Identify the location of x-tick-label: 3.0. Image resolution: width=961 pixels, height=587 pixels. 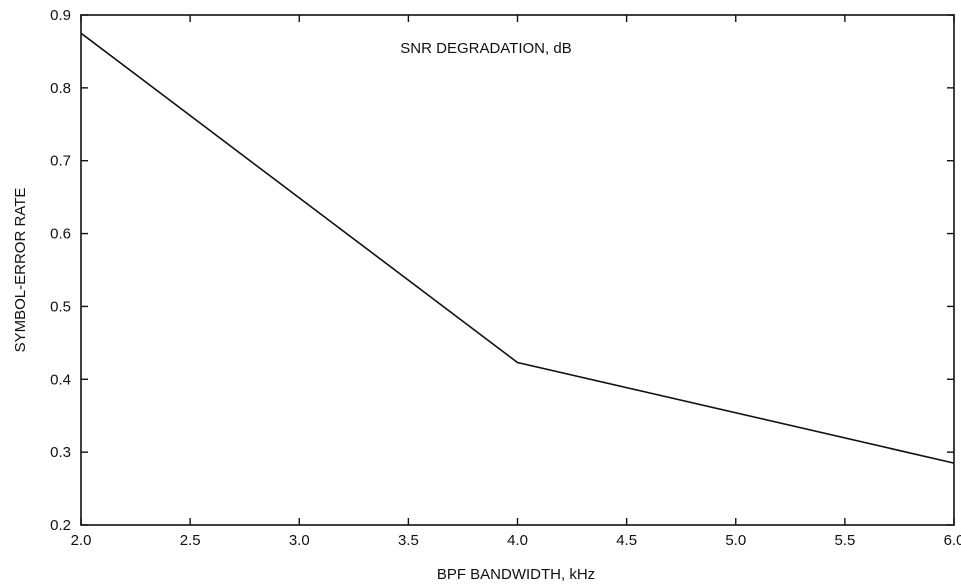
(299, 540).